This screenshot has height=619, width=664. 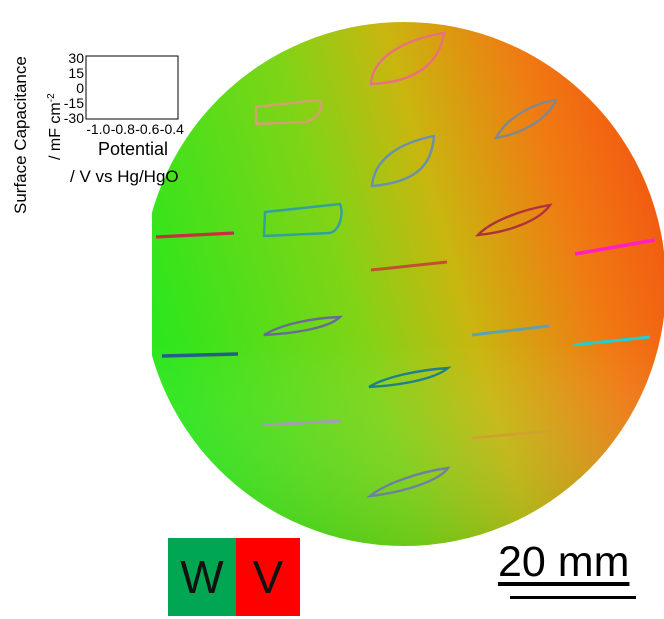 I want to click on inset-ytick-label: 30, so click(x=76, y=58).